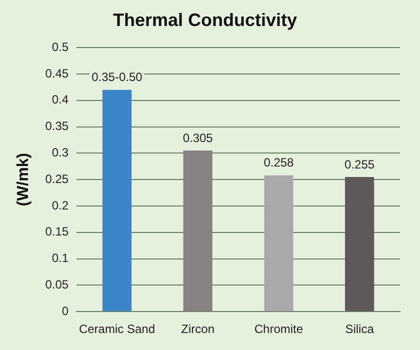 The width and height of the screenshot is (420, 350). Describe the element at coordinates (198, 137) in the screenshot. I see `data-label: 0.305` at that location.